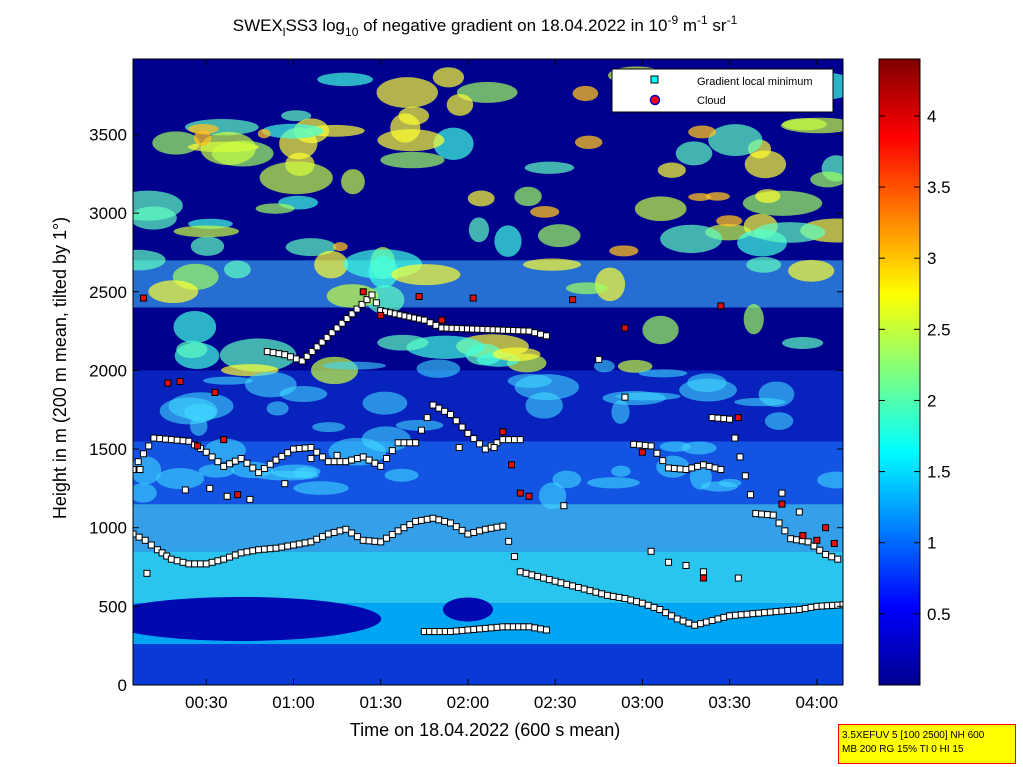  Describe the element at coordinates (467, 609) in the screenshot. I see `heatmap-pocket` at that location.